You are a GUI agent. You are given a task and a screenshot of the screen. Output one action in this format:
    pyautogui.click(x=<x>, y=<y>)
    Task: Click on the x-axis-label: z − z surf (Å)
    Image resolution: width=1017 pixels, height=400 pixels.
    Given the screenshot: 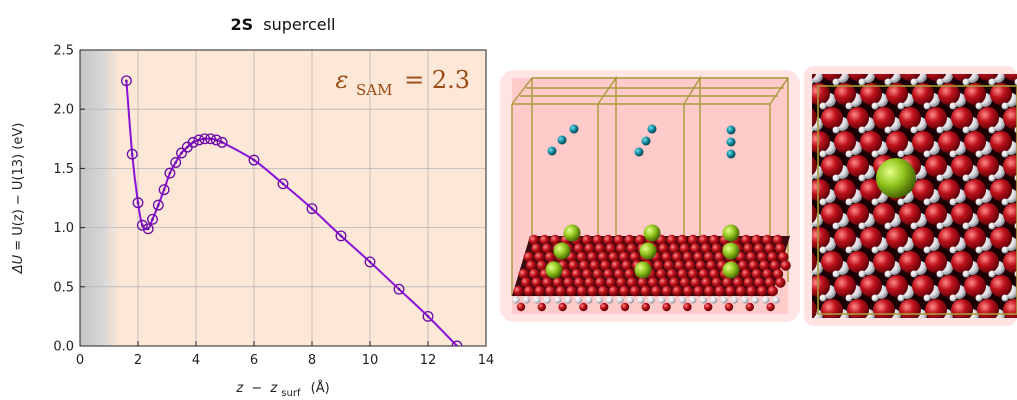 What is the action you would take?
    pyautogui.click(x=282, y=390)
    